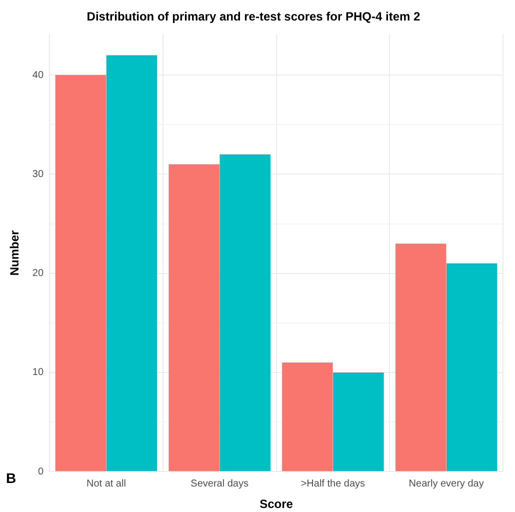 The image size is (515, 512). I want to click on text: B, so click(11, 478).